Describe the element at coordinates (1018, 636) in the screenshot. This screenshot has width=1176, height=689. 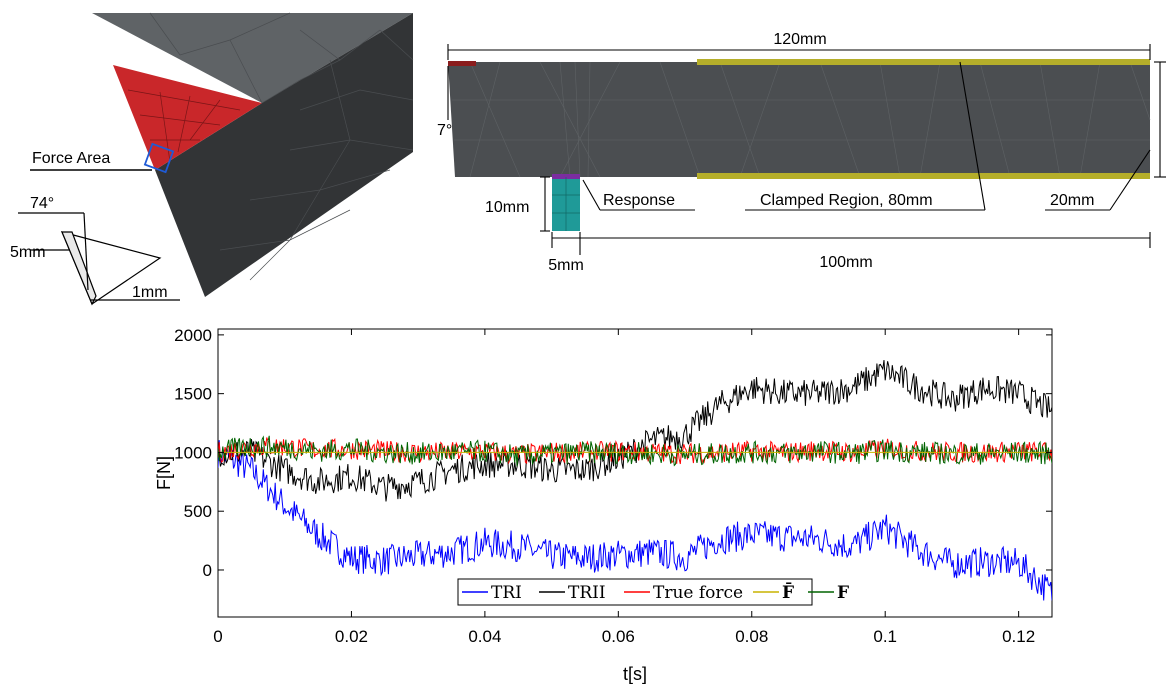
I see `x-tick-label: 0.12` at that location.